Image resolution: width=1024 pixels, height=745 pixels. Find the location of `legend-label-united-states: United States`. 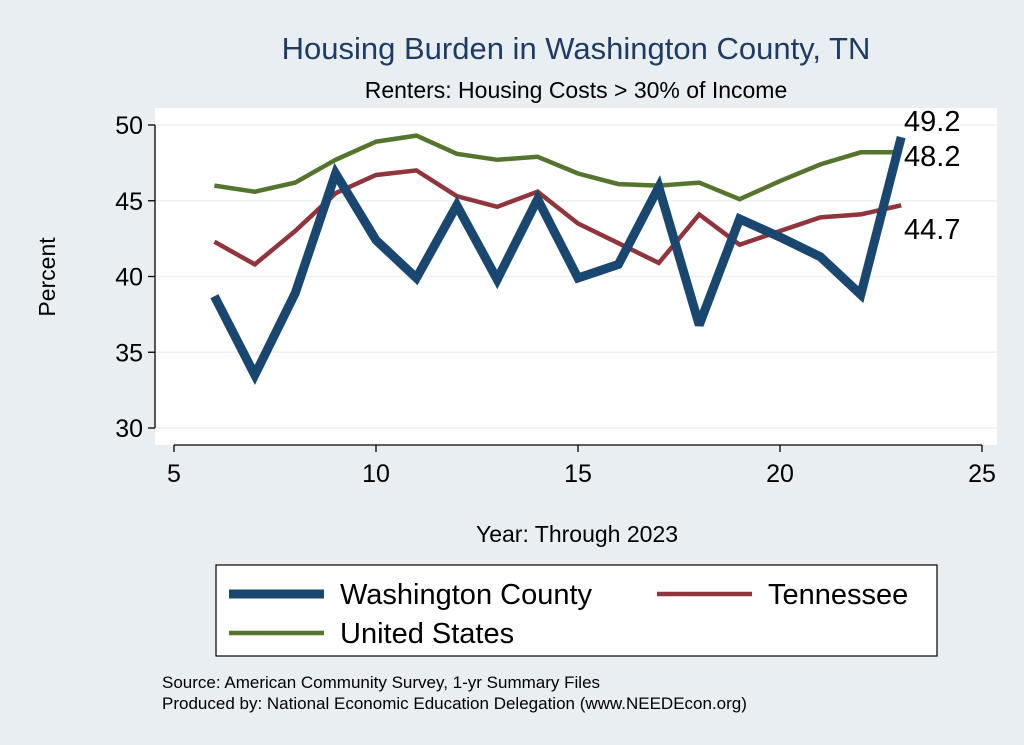

legend-label-united-states: United States is located at coordinates (427, 634).